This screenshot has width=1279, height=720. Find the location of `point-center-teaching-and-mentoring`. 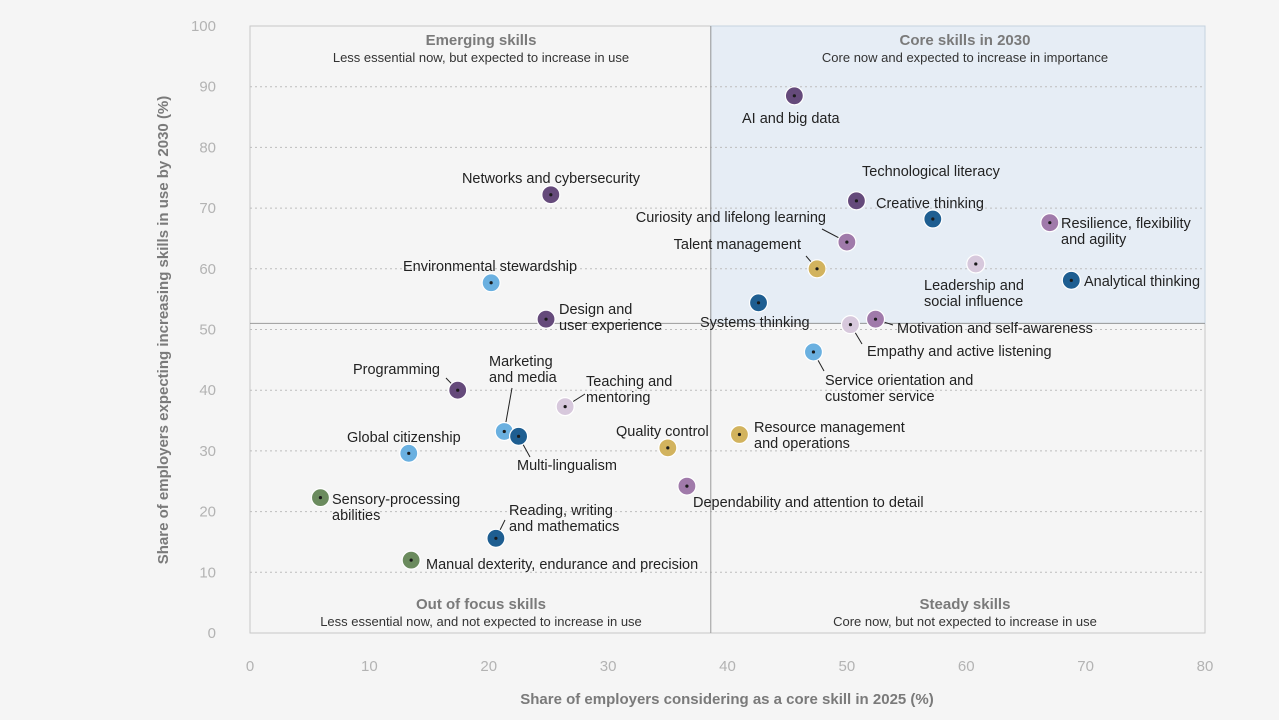

point-center-teaching-and-mentoring is located at coordinates (565, 406).